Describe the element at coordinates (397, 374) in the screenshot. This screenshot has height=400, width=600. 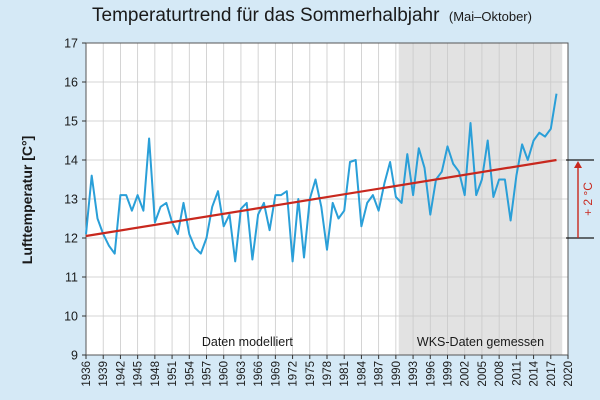
I see `x-tick-label: 1990` at that location.